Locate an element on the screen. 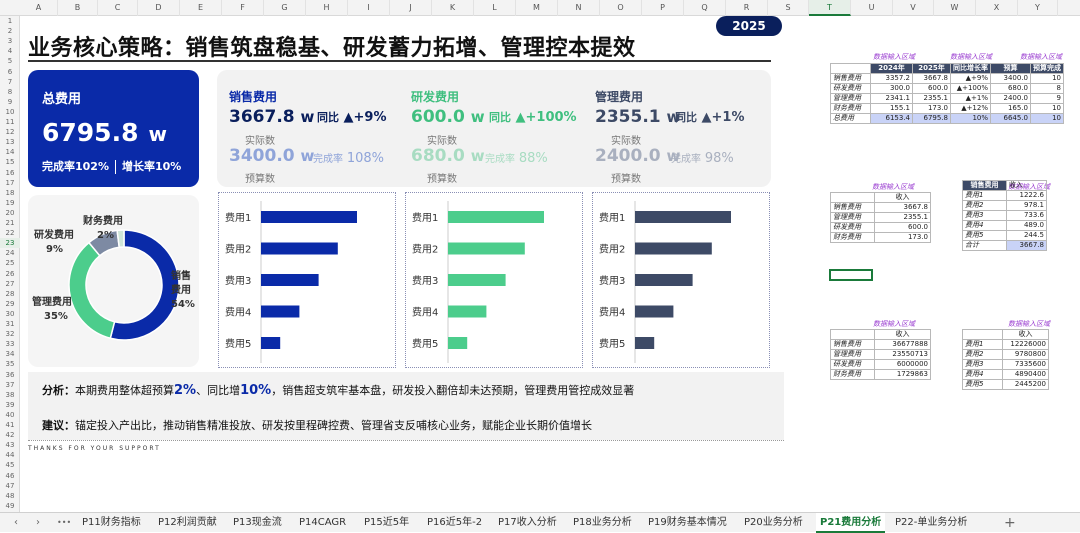 Image resolution: width=1080 pixels, height=533 pixels. column-header-B: B is located at coordinates (78, 8).